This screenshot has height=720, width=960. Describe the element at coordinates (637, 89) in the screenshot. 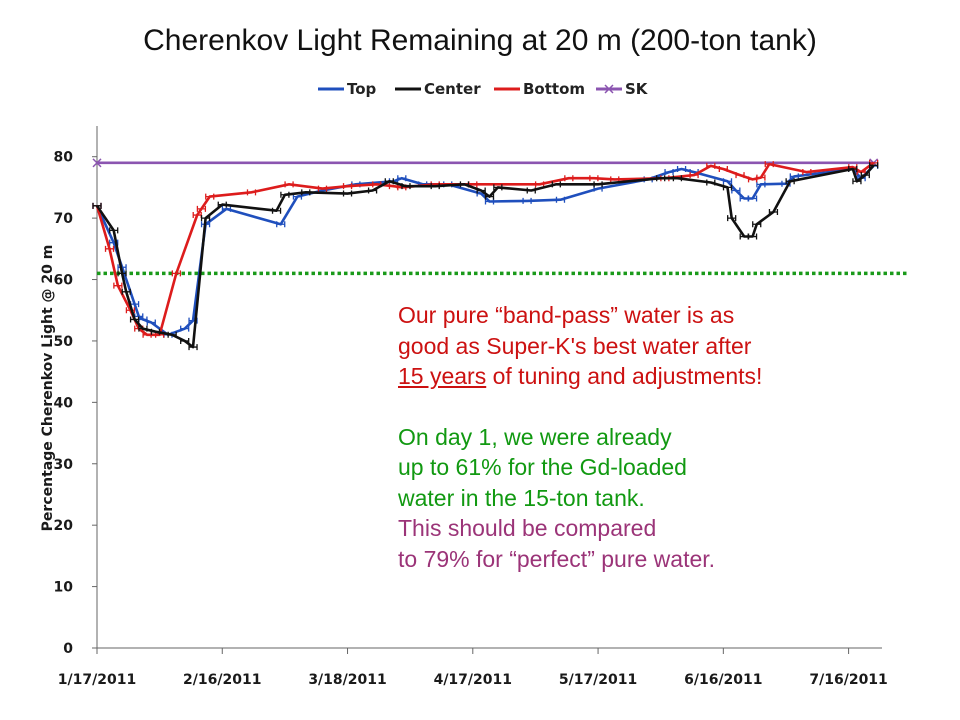

I see `legend-label: SK` at that location.